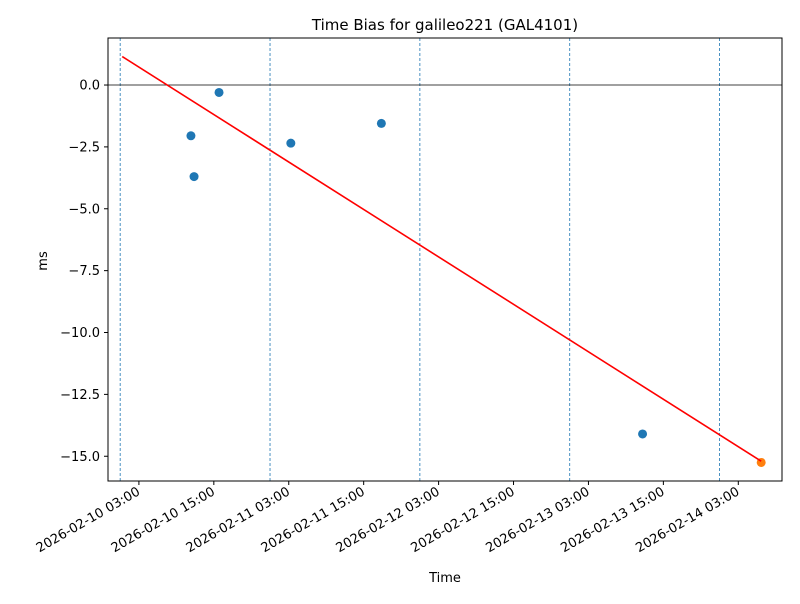  I want to click on y-tick-label: −5.0, so click(84, 209).